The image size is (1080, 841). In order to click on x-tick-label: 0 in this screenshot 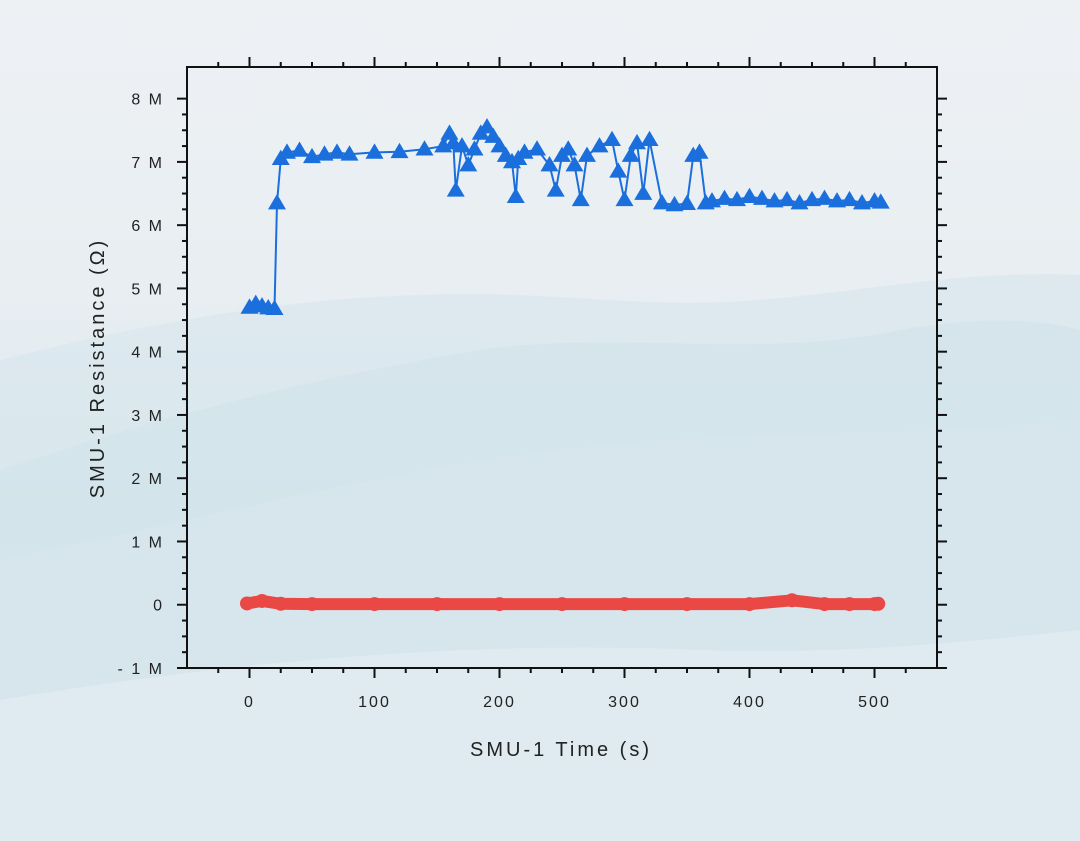, I will do `click(249, 702)`.